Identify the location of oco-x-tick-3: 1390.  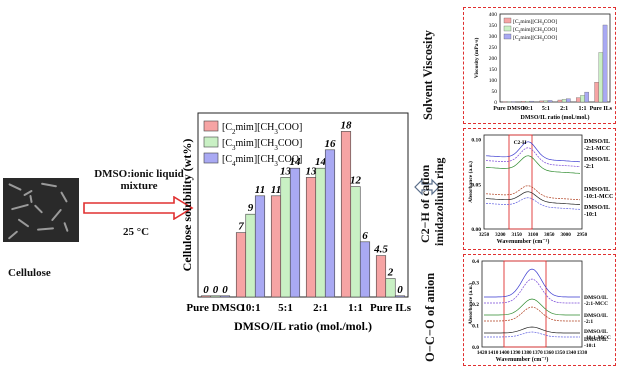
(515, 353).